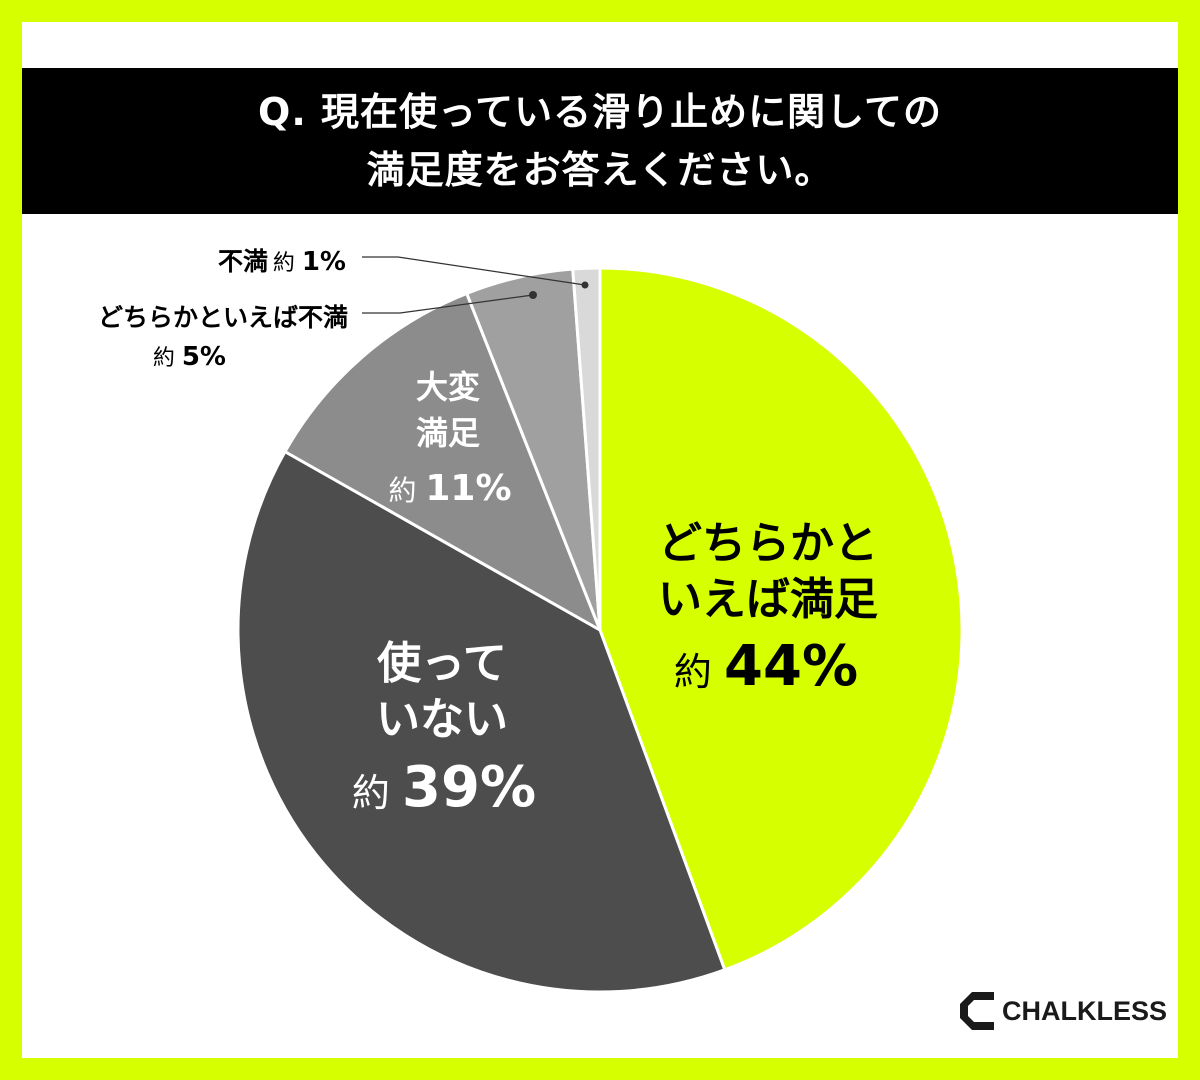 This screenshot has height=1080, width=1200. Describe the element at coordinates (1085, 1011) in the screenshot. I see `logo-text: CHALKLESS` at that location.